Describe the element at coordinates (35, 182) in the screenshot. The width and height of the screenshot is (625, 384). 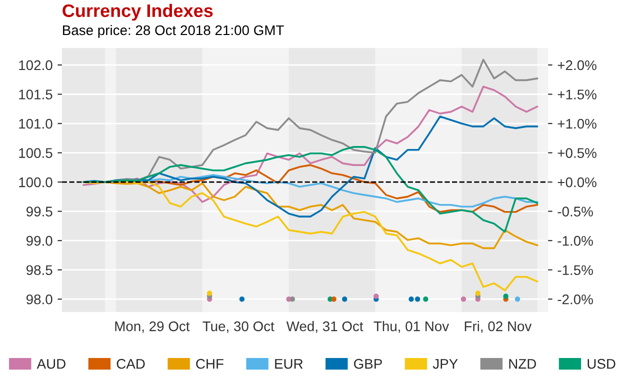
I see `y-tick-label: 100.0` at that location.